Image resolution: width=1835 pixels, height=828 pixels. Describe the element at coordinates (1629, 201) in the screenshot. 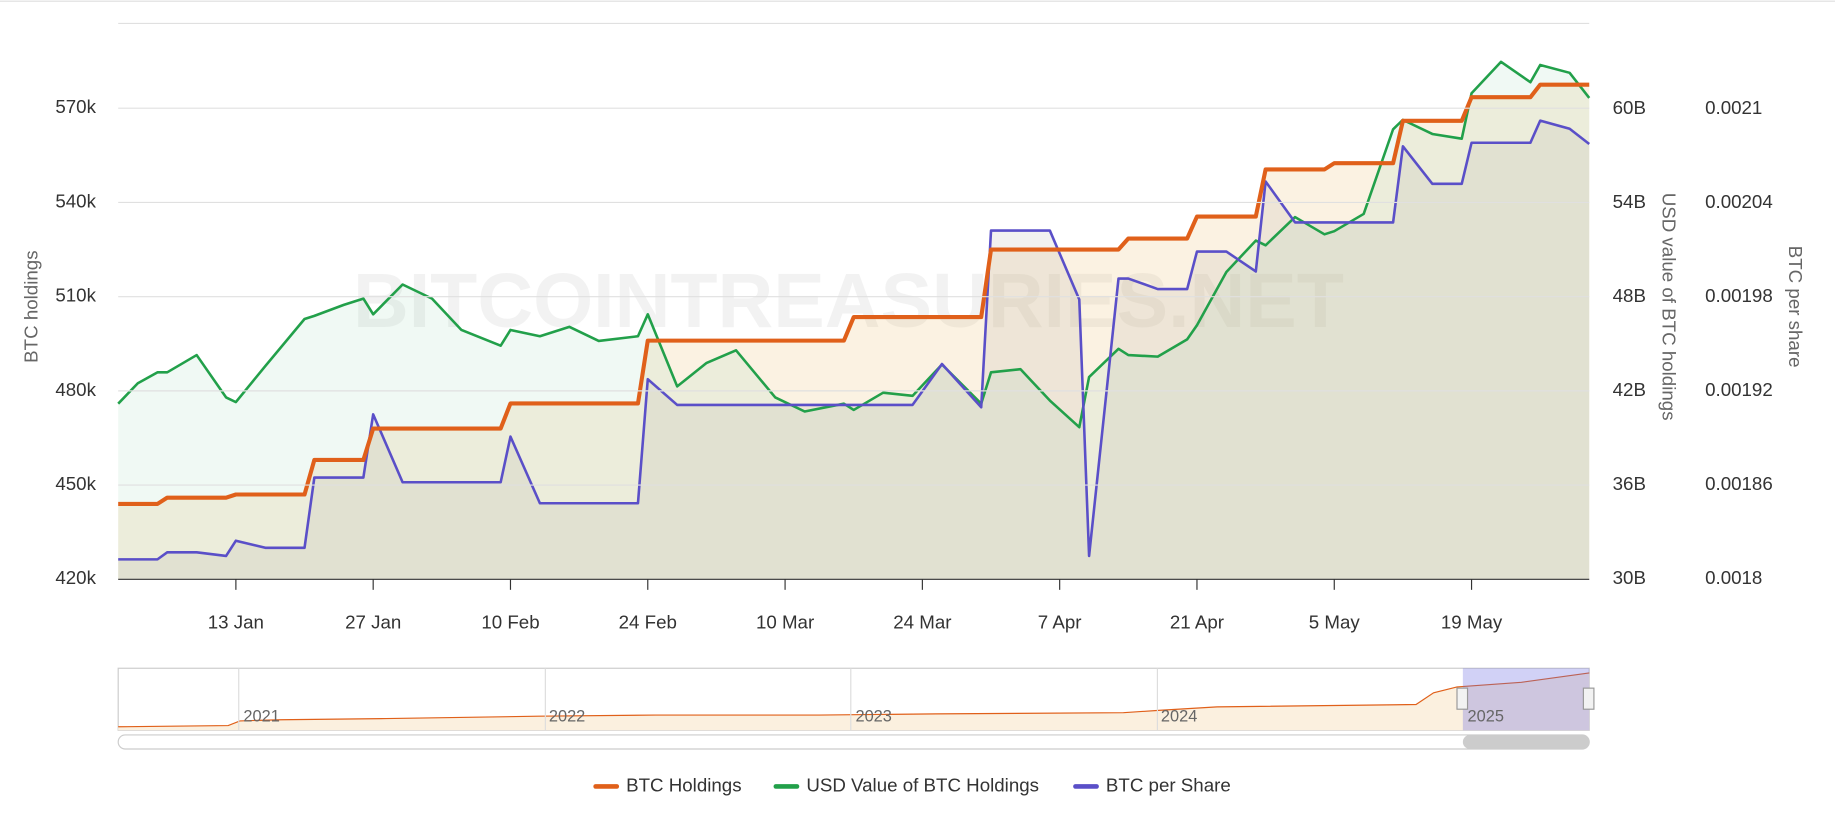

I see `y2-tick-label: 54B` at that location.